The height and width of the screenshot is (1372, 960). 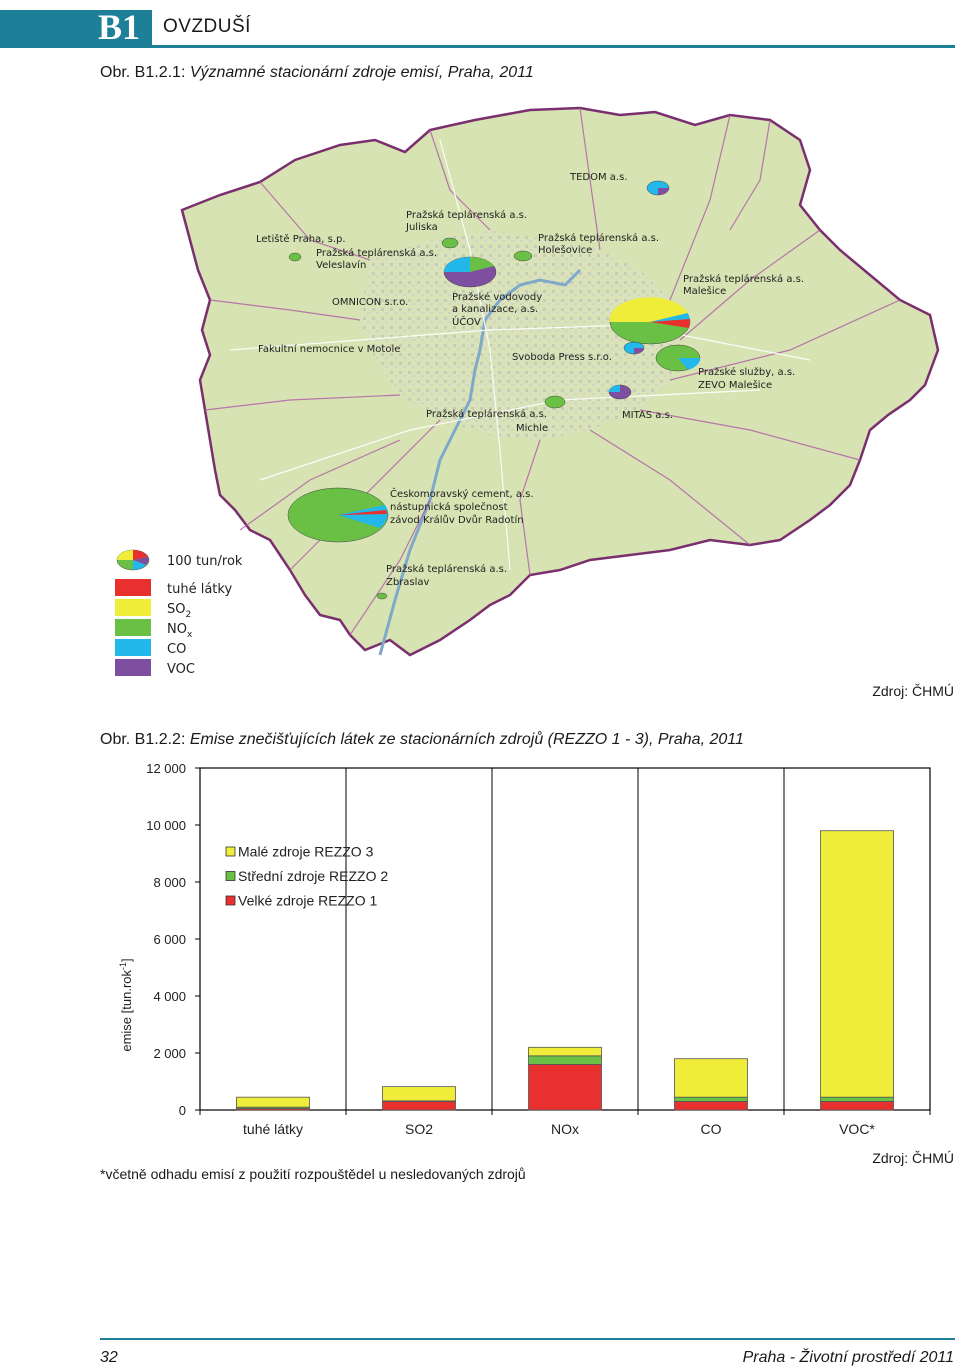 I want to click on label-mitas: MITAS a.s., so click(x=647, y=415).